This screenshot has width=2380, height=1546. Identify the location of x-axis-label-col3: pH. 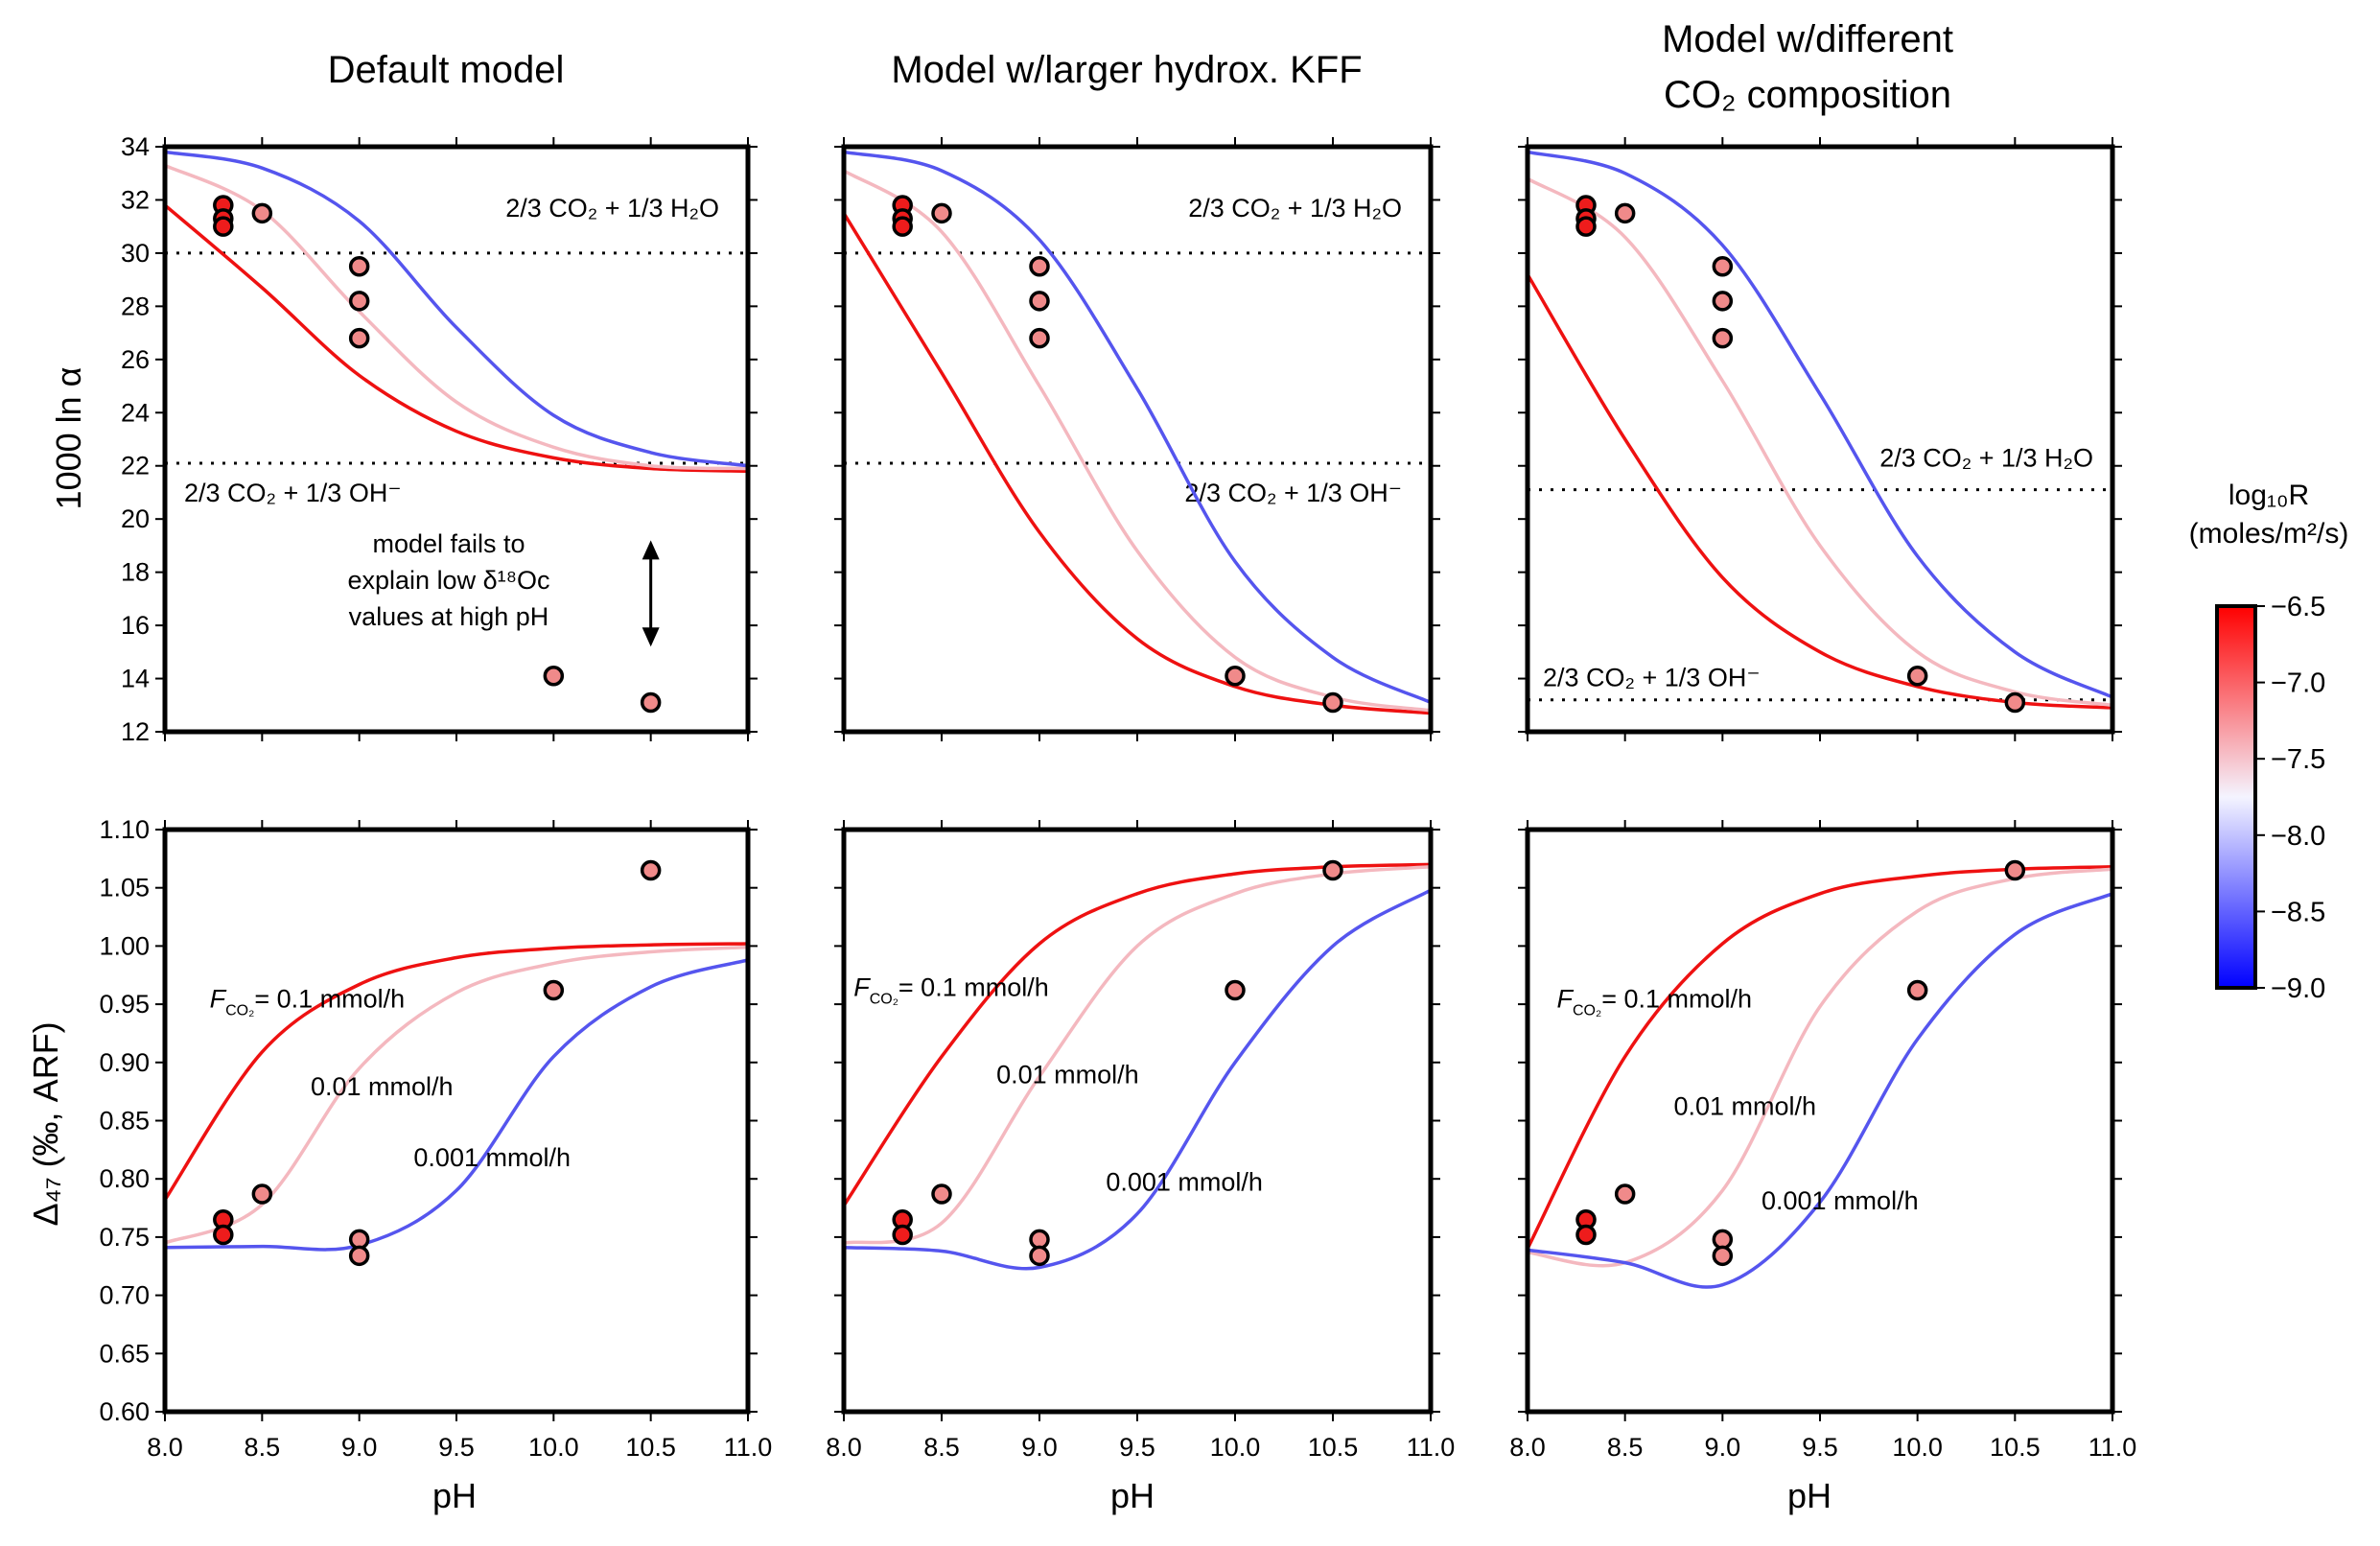
(1809, 1495).